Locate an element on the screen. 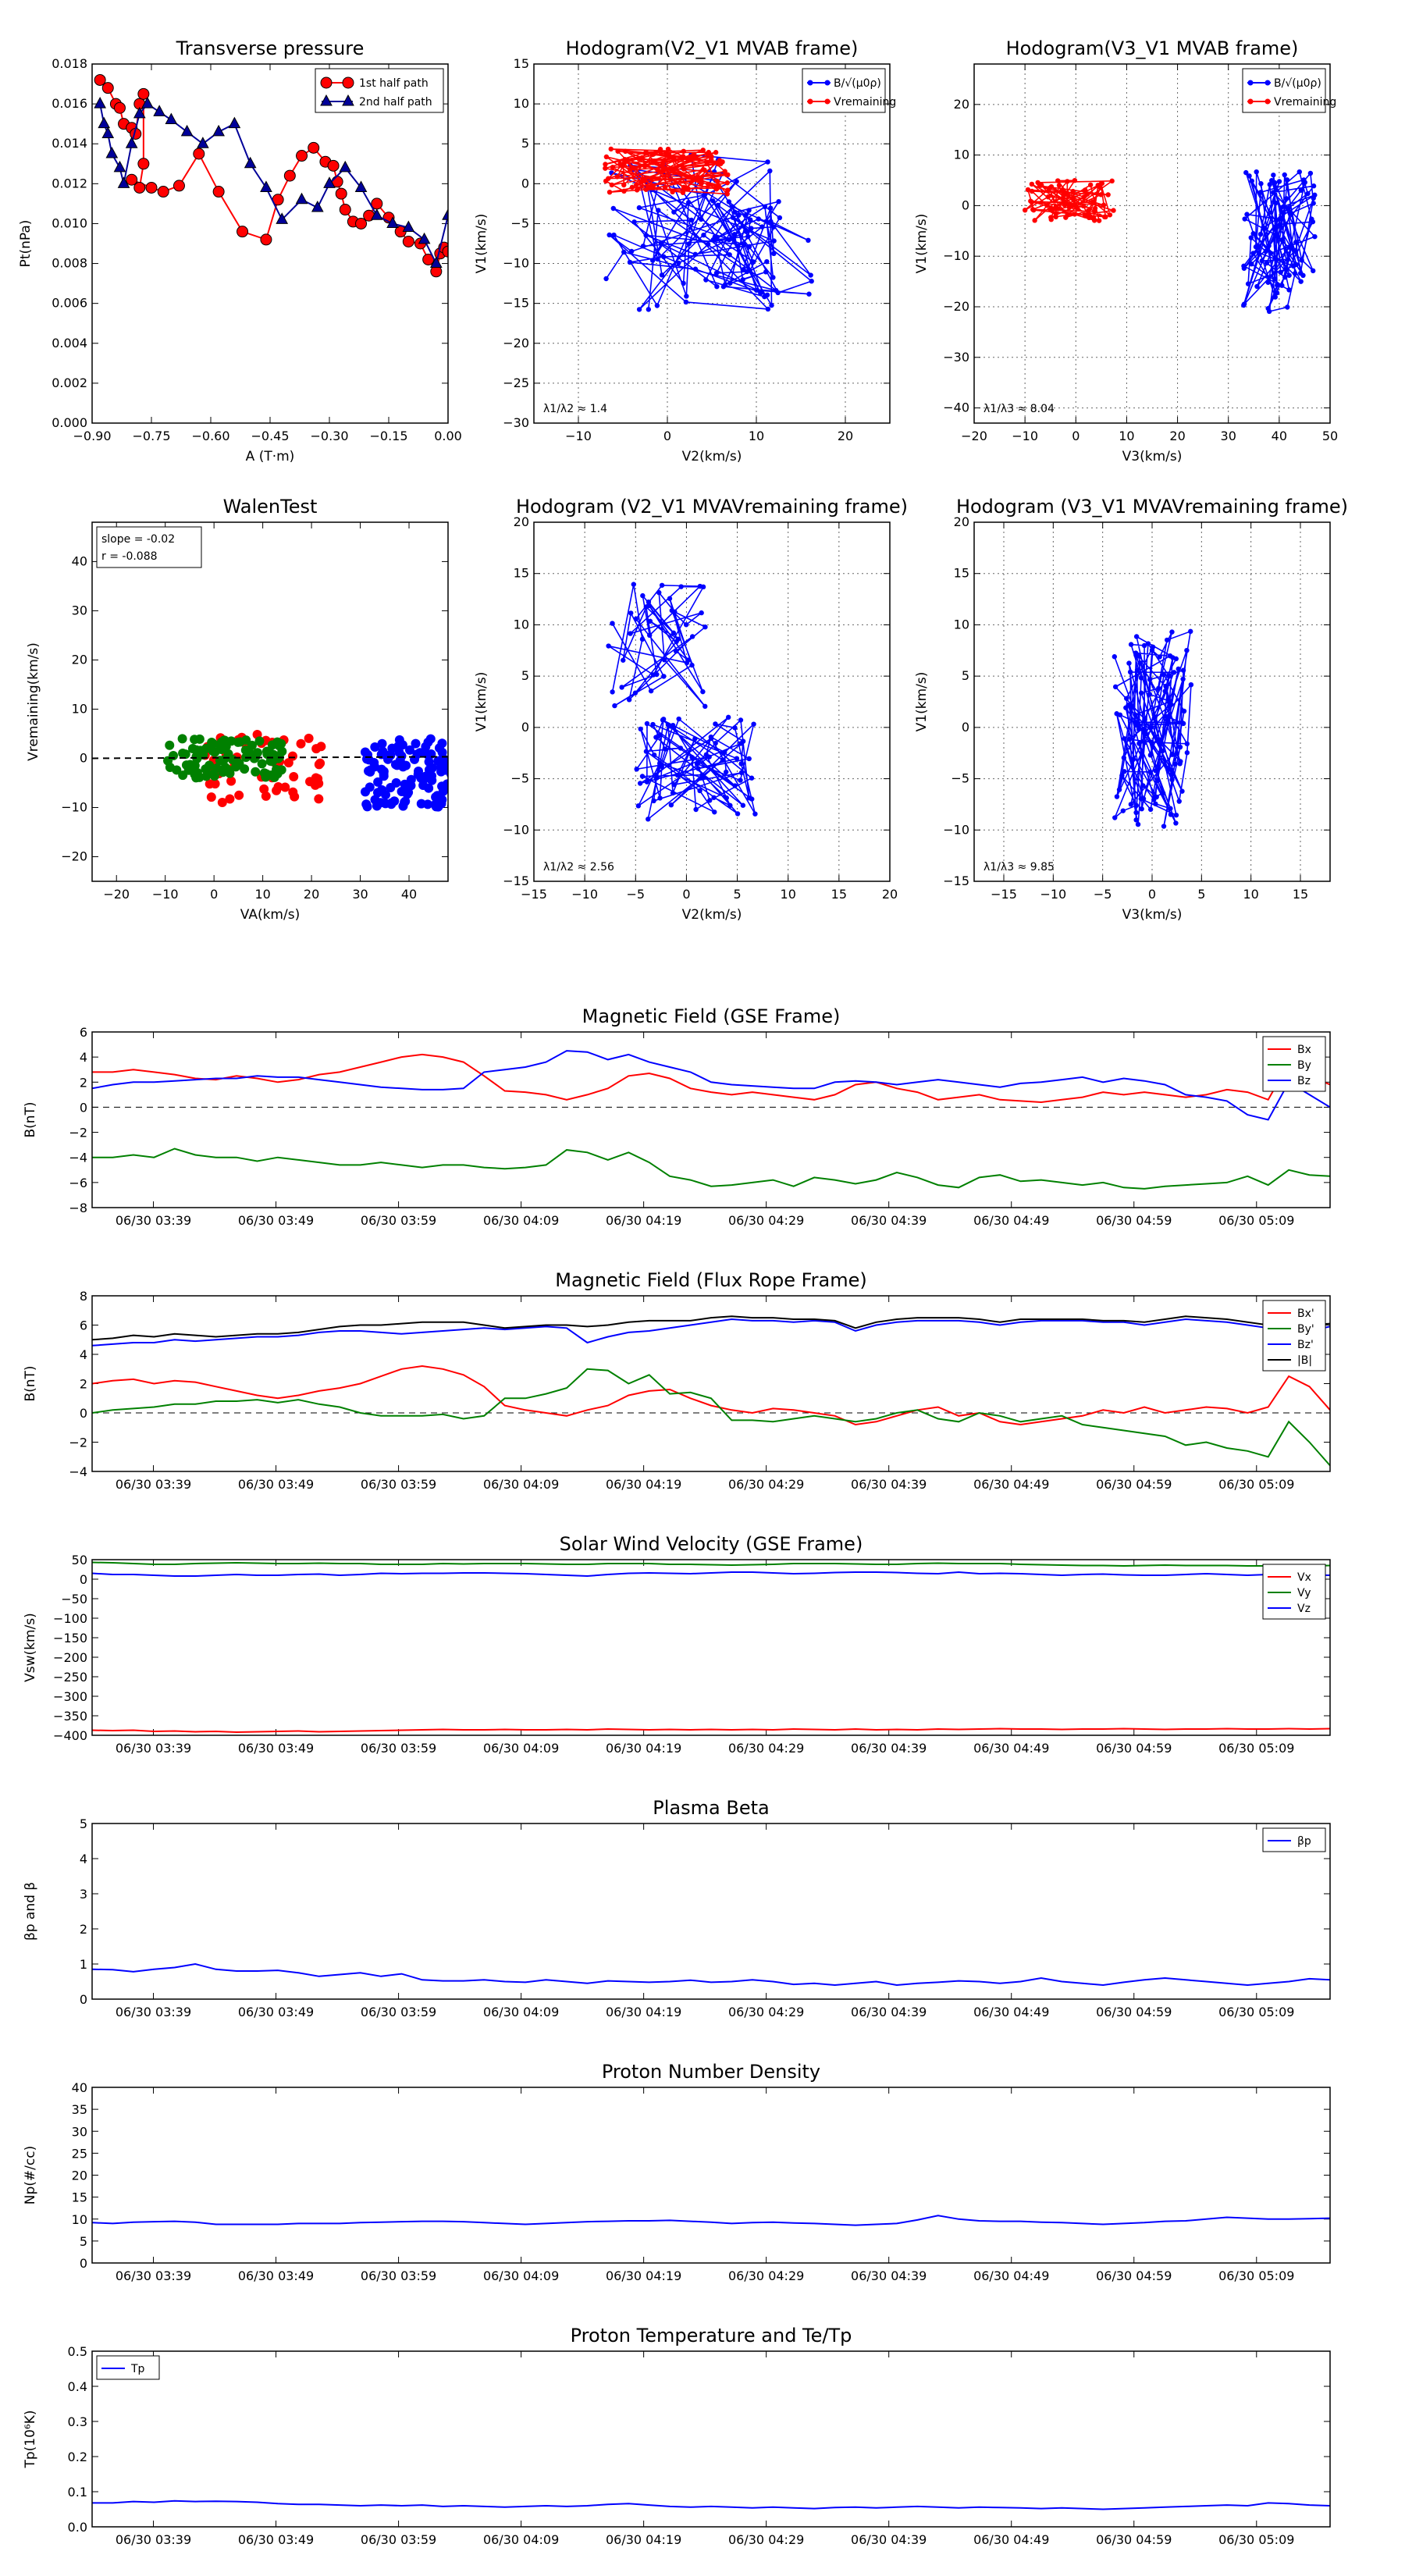 This screenshot has width=1405, height=2576. y-tick-label: 10 is located at coordinates (521, 104).